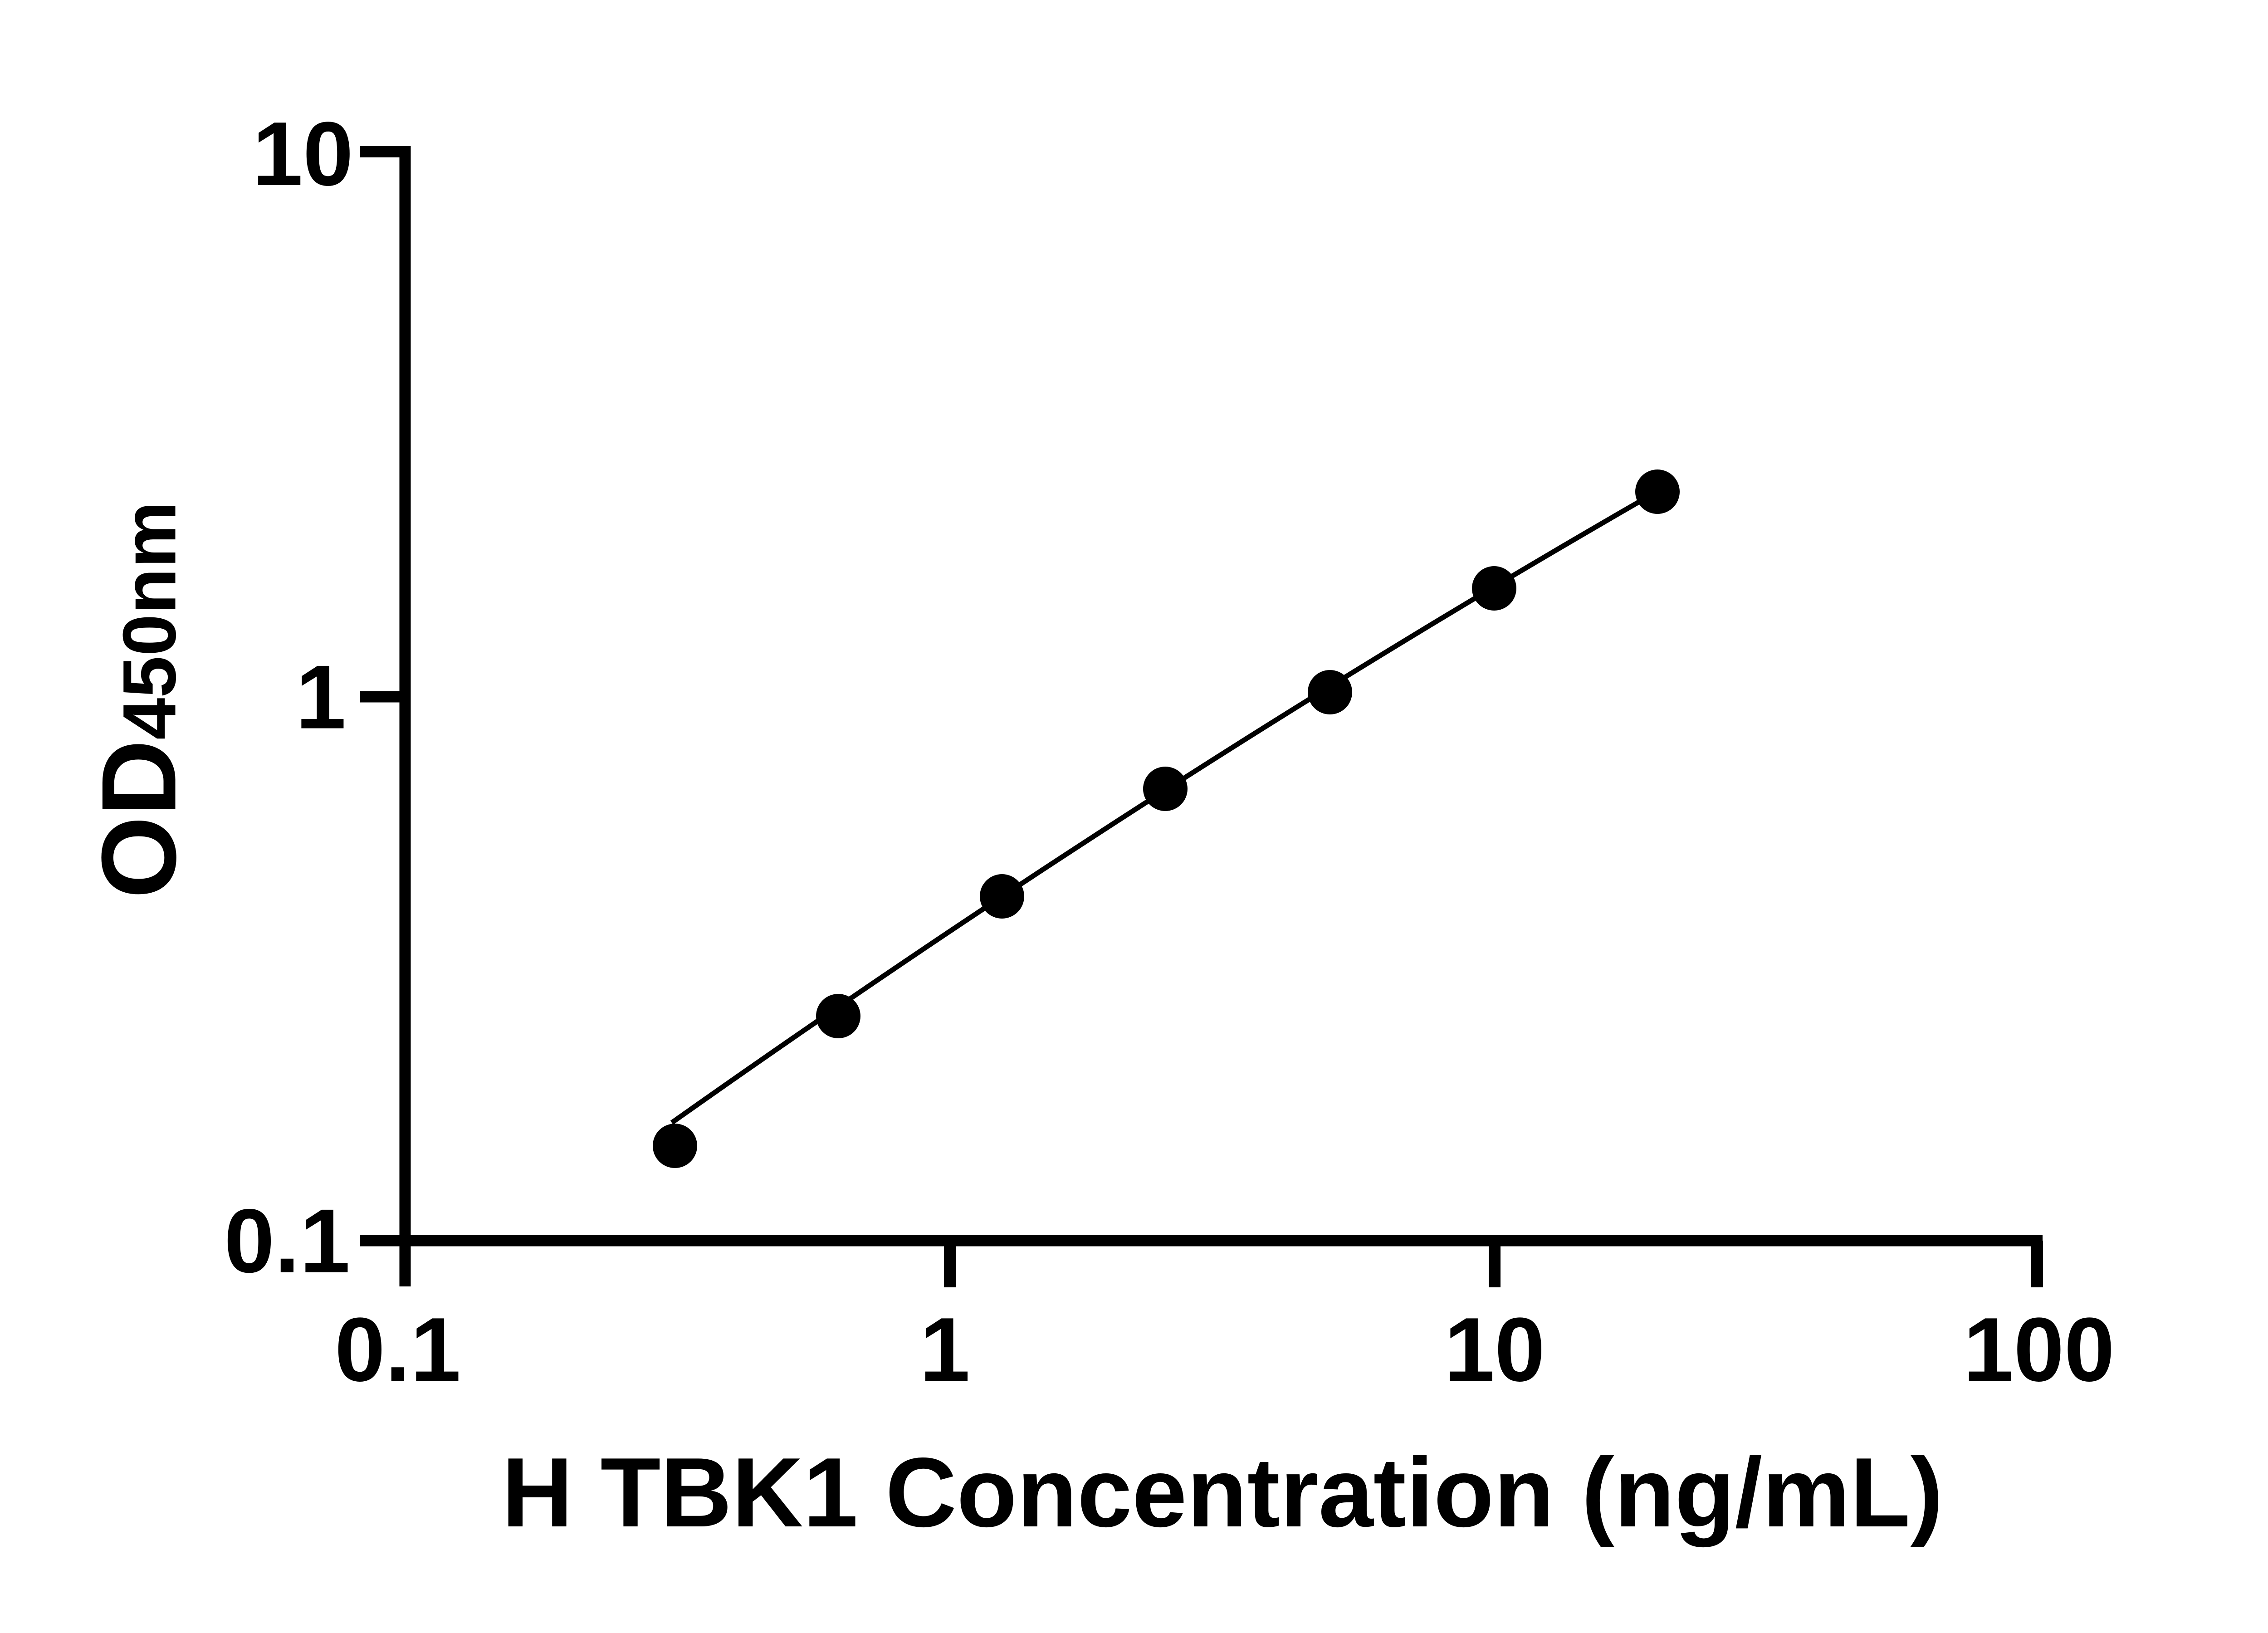 This screenshot has height=1633, width=2268. What do you see at coordinates (2039, 1349) in the screenshot?
I see `svg-text: 100` at bounding box center [2039, 1349].